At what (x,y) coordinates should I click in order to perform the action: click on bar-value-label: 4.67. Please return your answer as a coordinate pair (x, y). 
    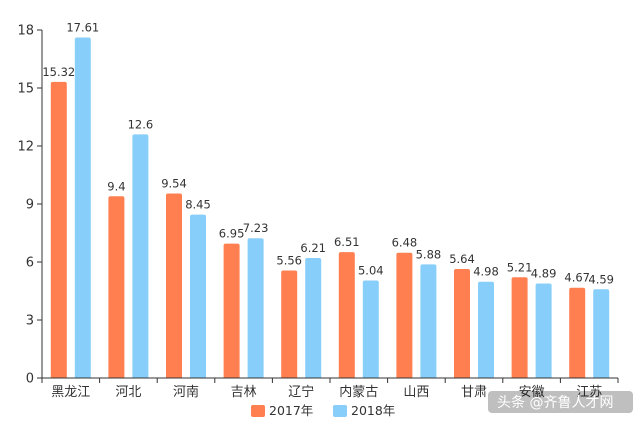
    Looking at the image, I should click on (577, 278).